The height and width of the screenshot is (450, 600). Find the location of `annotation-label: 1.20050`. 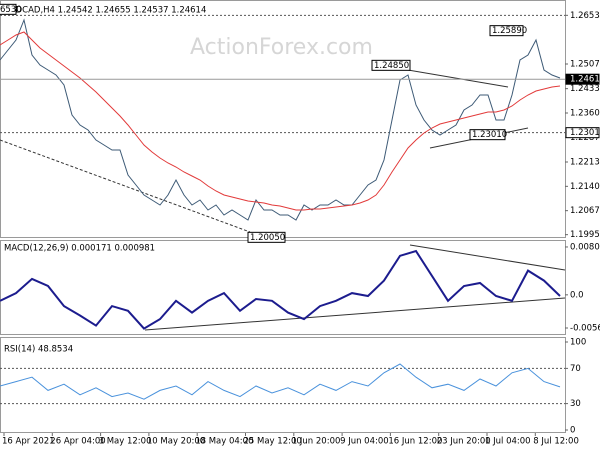

annotation-label: 1.20050 is located at coordinates (267, 238).